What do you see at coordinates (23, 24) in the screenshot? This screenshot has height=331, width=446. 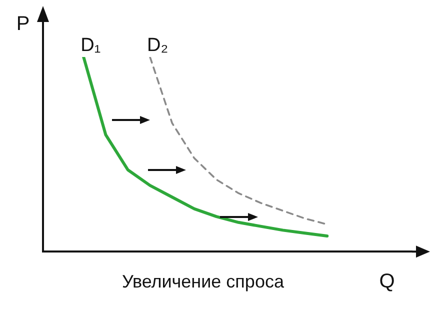 I see `y-axis-title: P` at bounding box center [23, 24].